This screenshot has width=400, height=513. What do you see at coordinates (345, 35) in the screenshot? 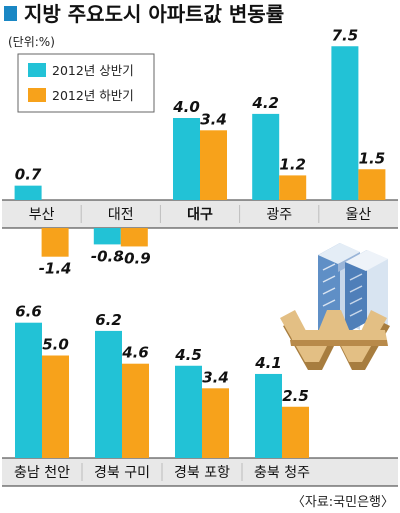
I see `value-label: 7.5` at bounding box center [345, 35].